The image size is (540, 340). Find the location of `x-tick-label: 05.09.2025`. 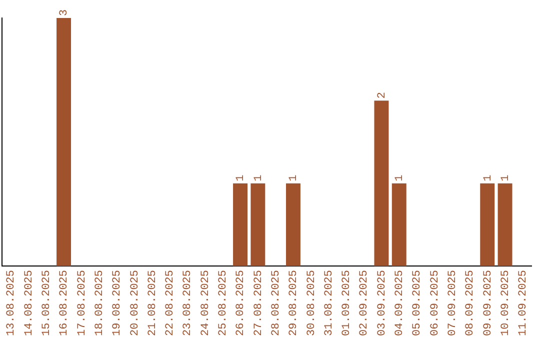

x-tick-label: 05.09.2025 is located at coordinates (418, 303).